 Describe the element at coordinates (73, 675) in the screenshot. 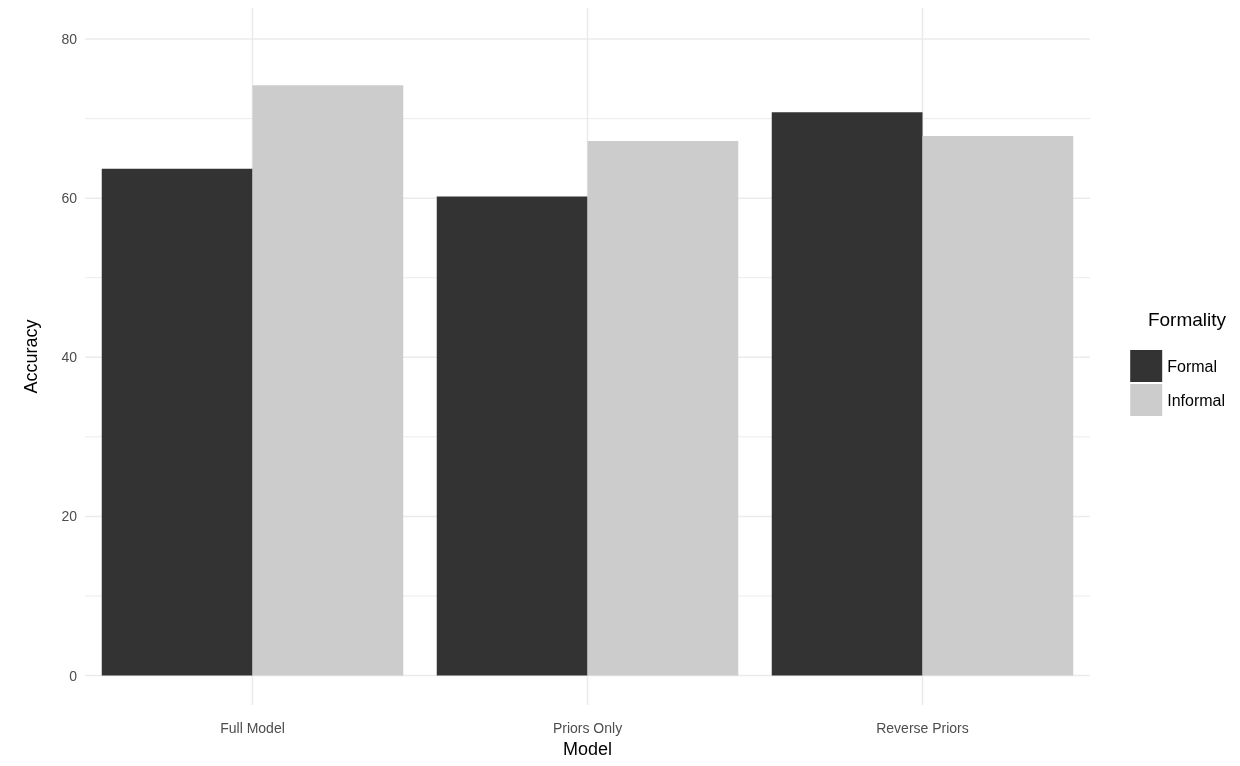

I see `y-tick-label: 0` at that location.